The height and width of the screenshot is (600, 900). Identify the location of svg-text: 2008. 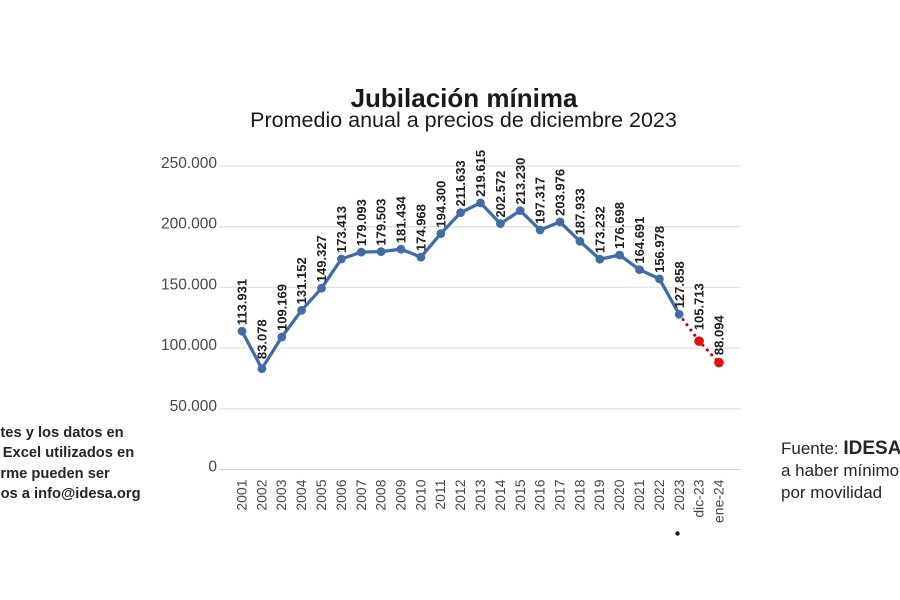
(381, 494).